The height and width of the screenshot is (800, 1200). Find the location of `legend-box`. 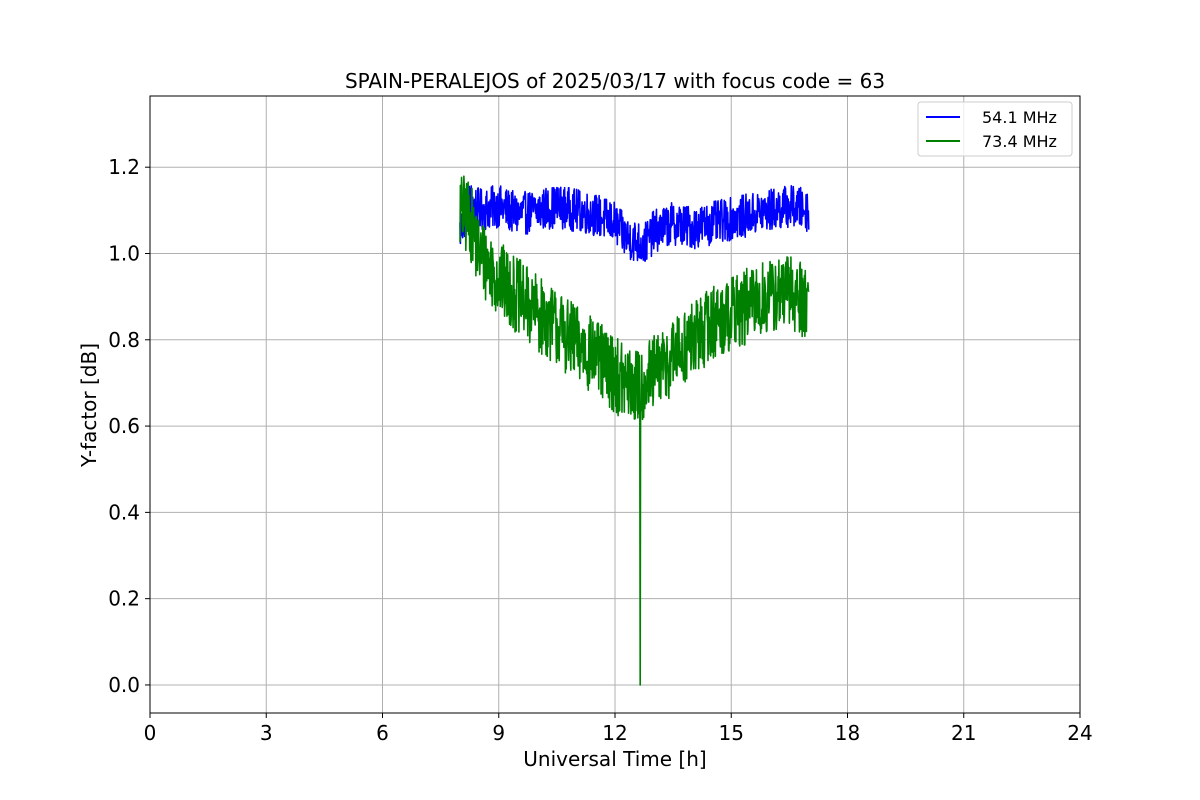

legend-box is located at coordinates (995, 129).